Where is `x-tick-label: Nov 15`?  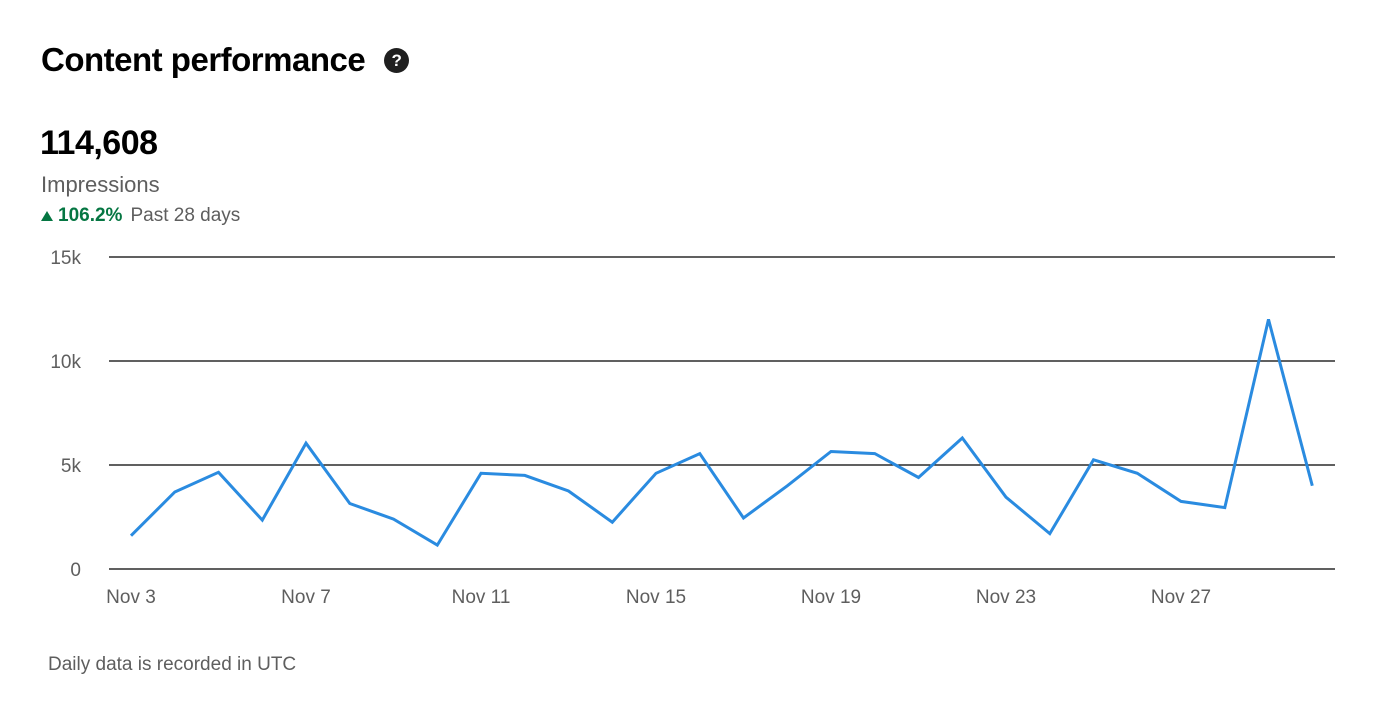
x-tick-label: Nov 15 is located at coordinates (656, 597).